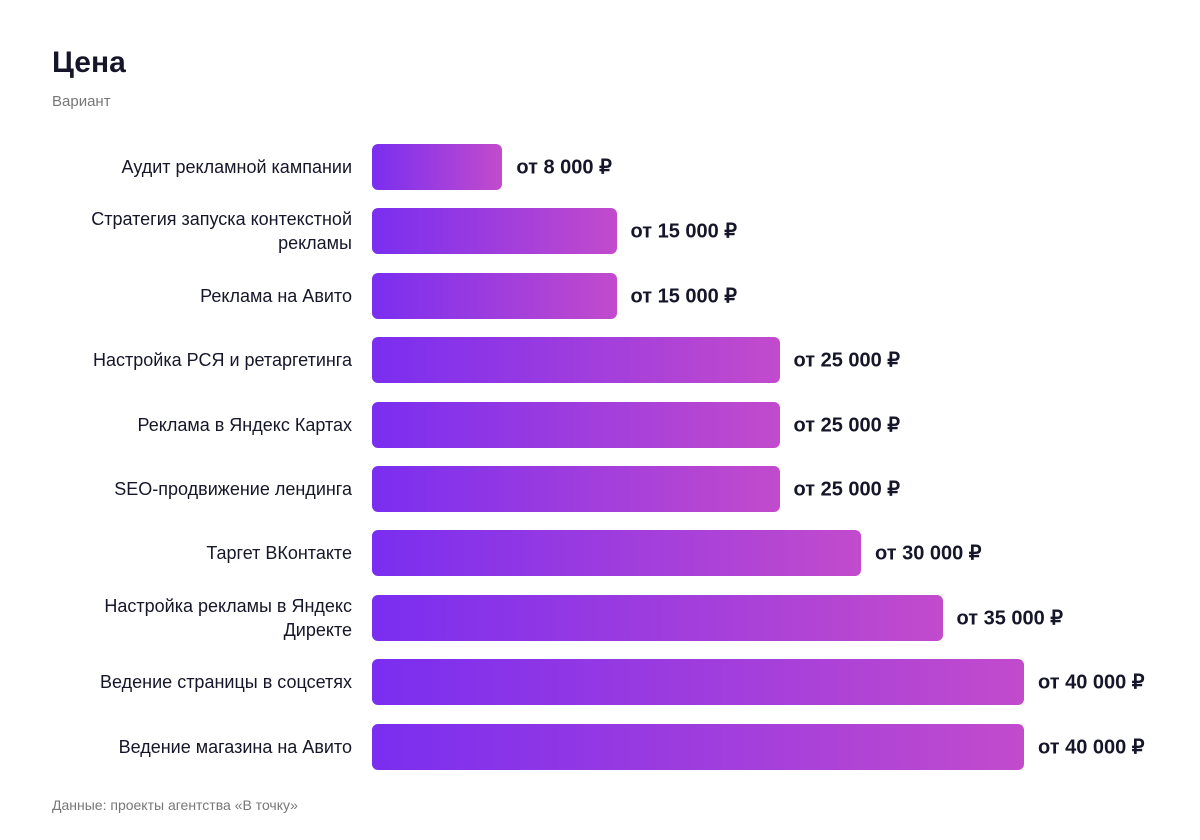  I want to click on category-label: Ведение страницы в соцсетях, so click(226, 682).